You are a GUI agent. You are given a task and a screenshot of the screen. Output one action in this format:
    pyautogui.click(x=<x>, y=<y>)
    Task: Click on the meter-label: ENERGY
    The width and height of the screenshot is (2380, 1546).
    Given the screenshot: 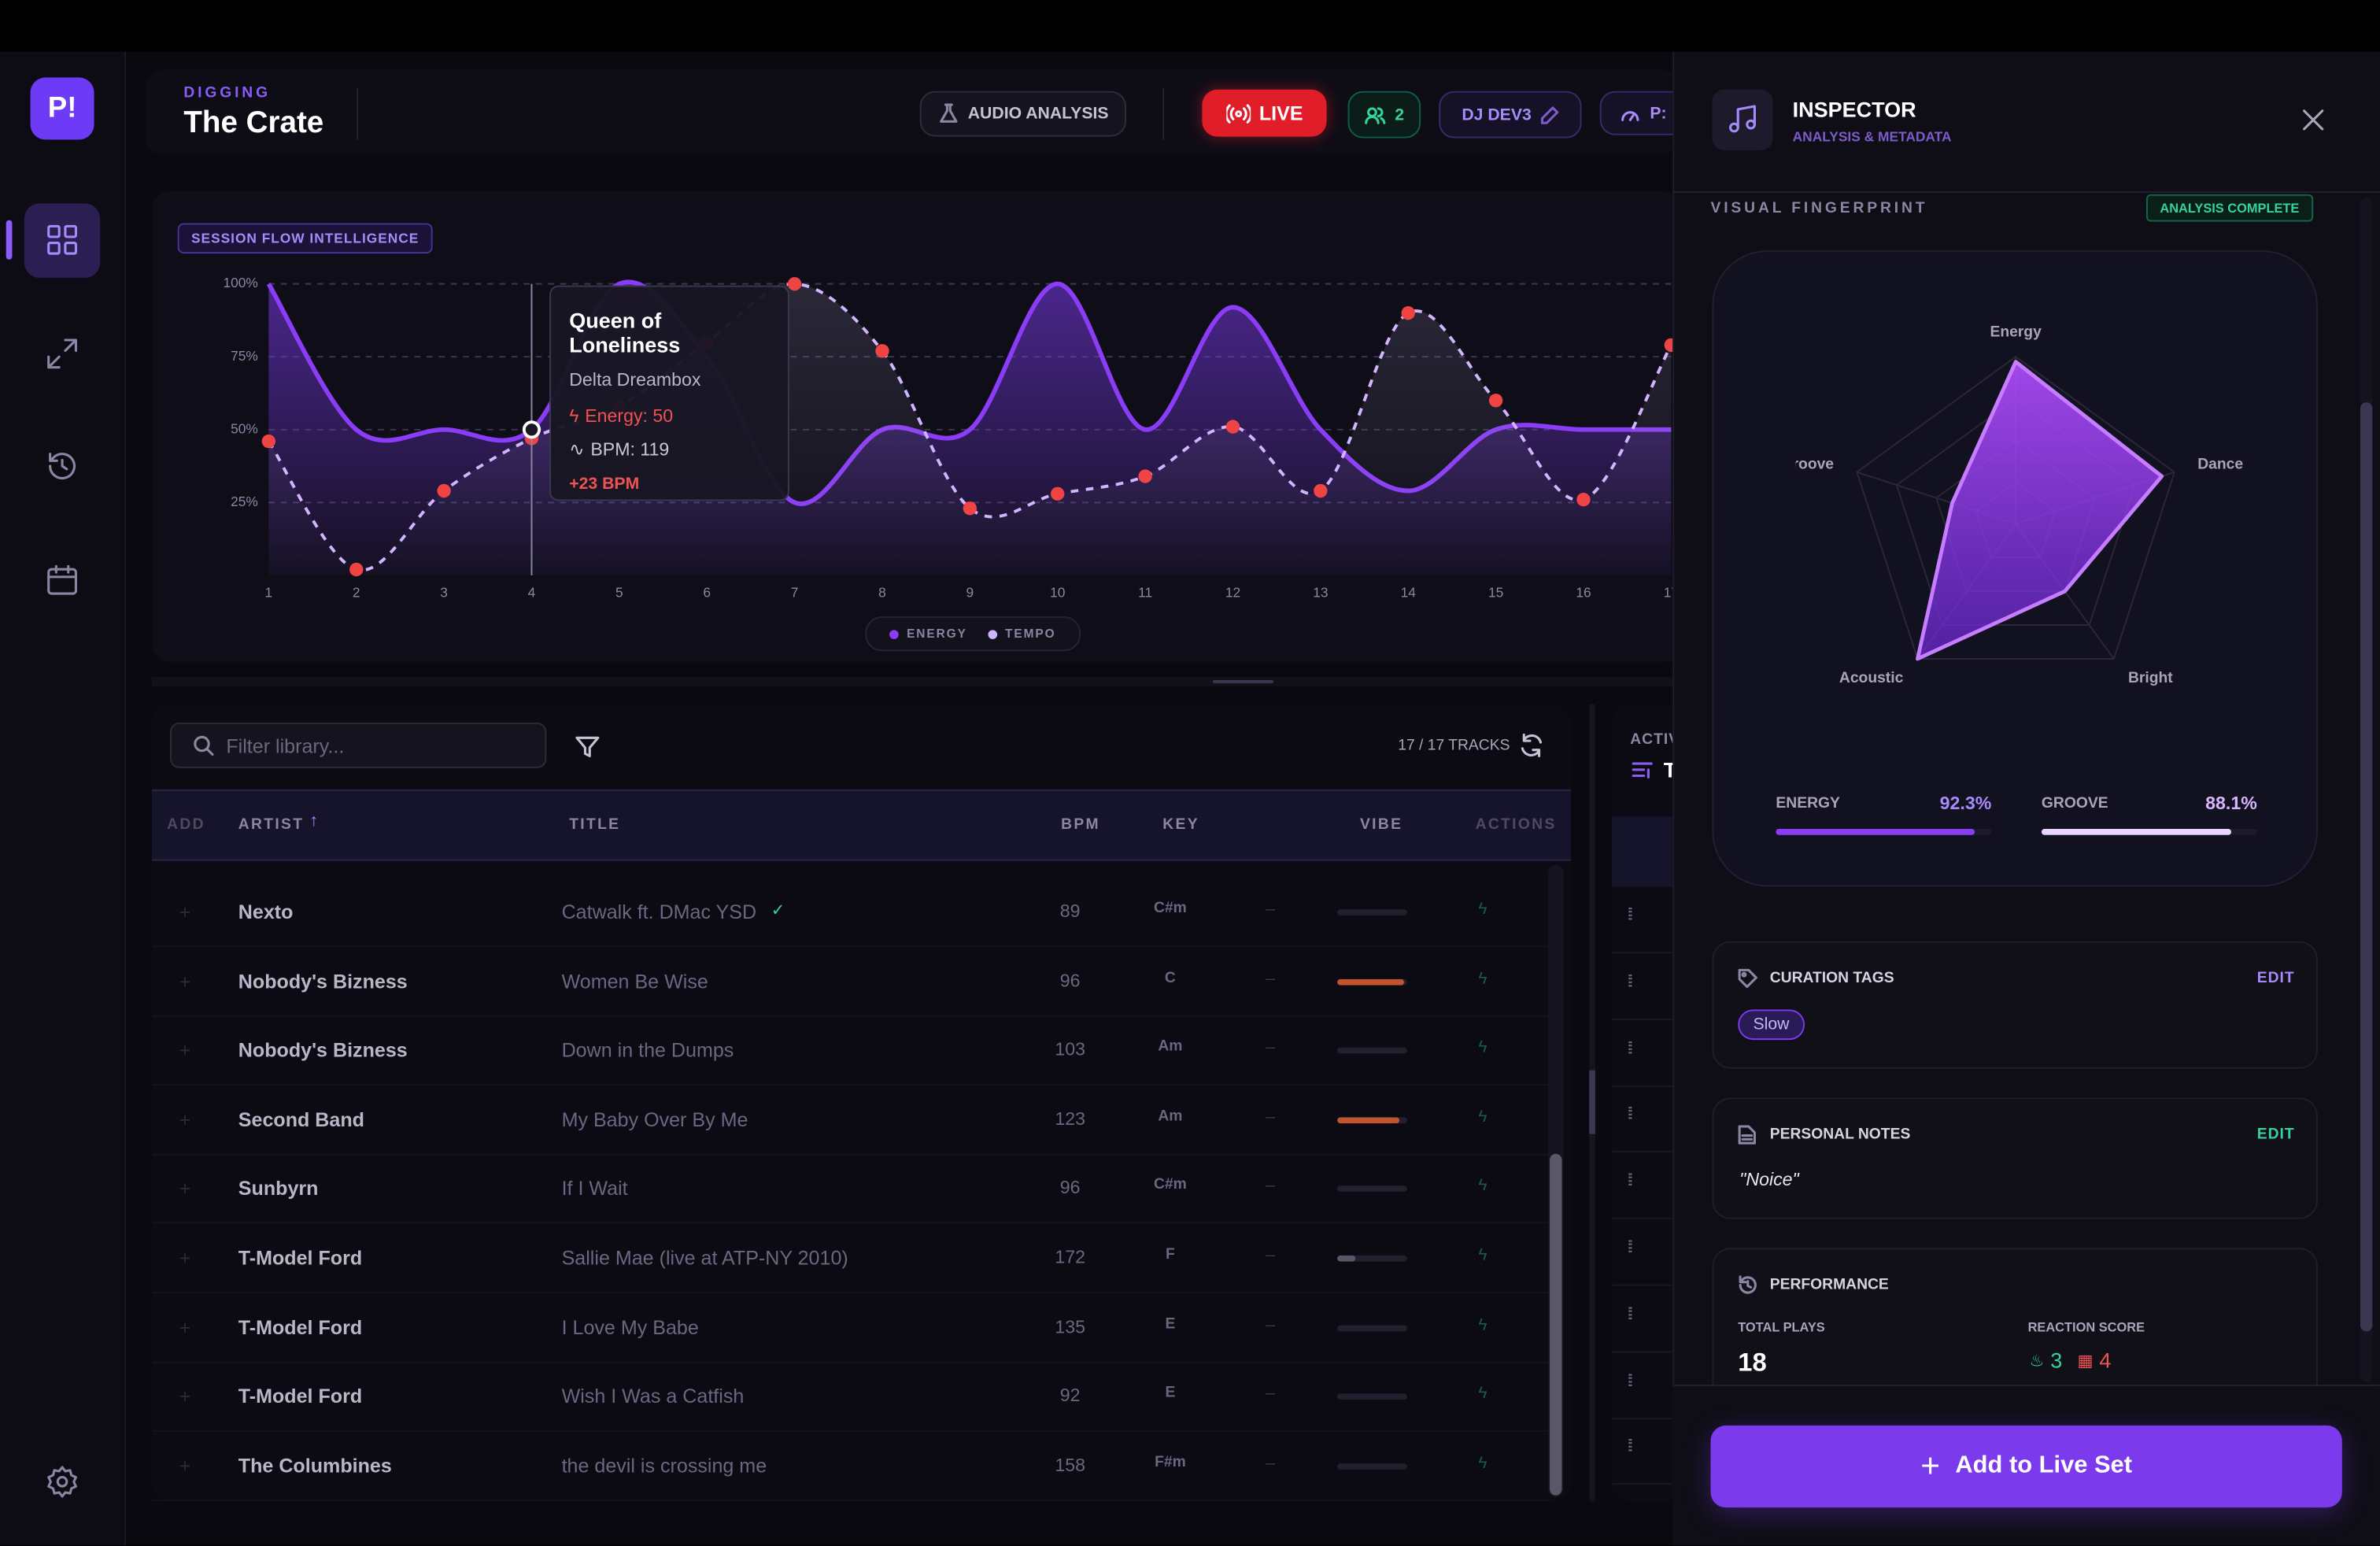 What is the action you would take?
    pyautogui.click(x=1808, y=804)
    